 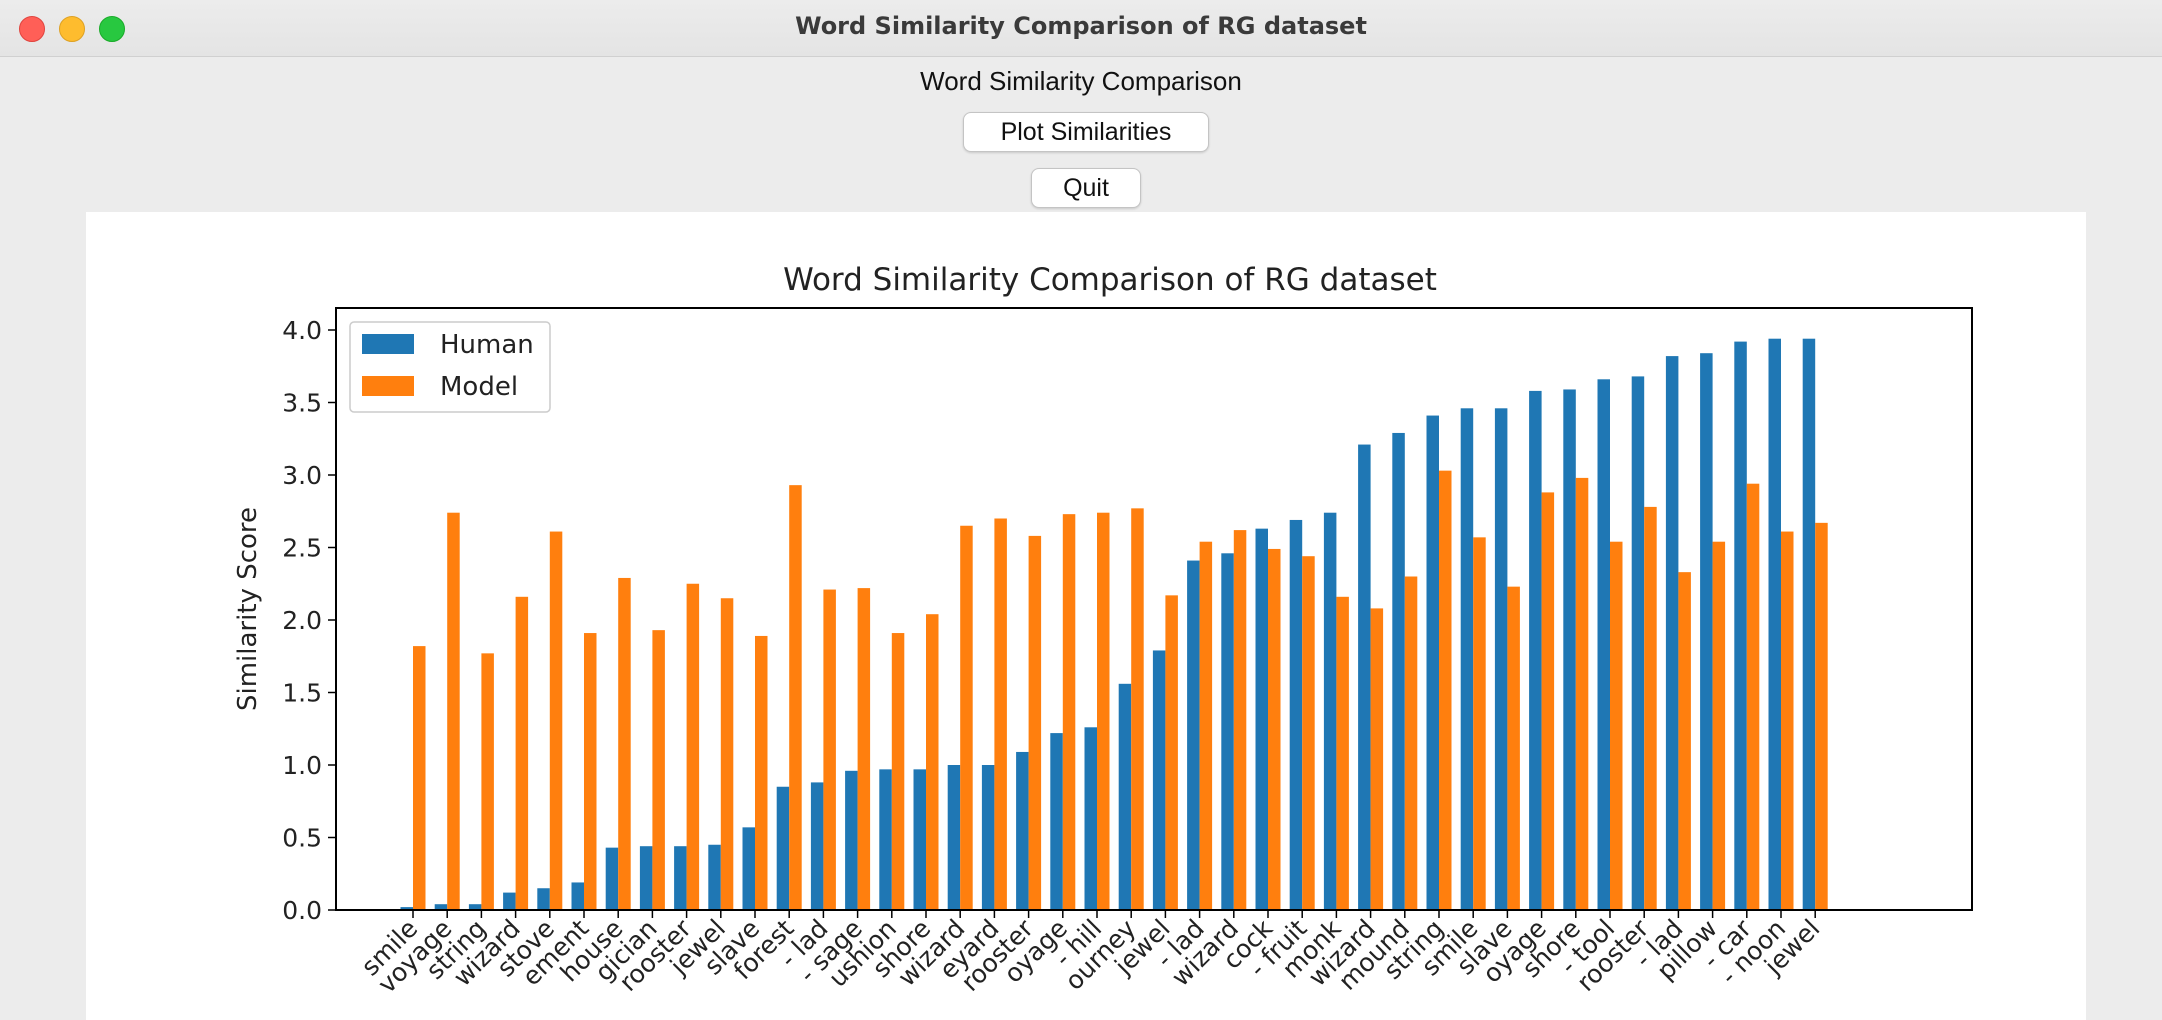 I want to click on minimize-window-button, so click(x=72, y=29).